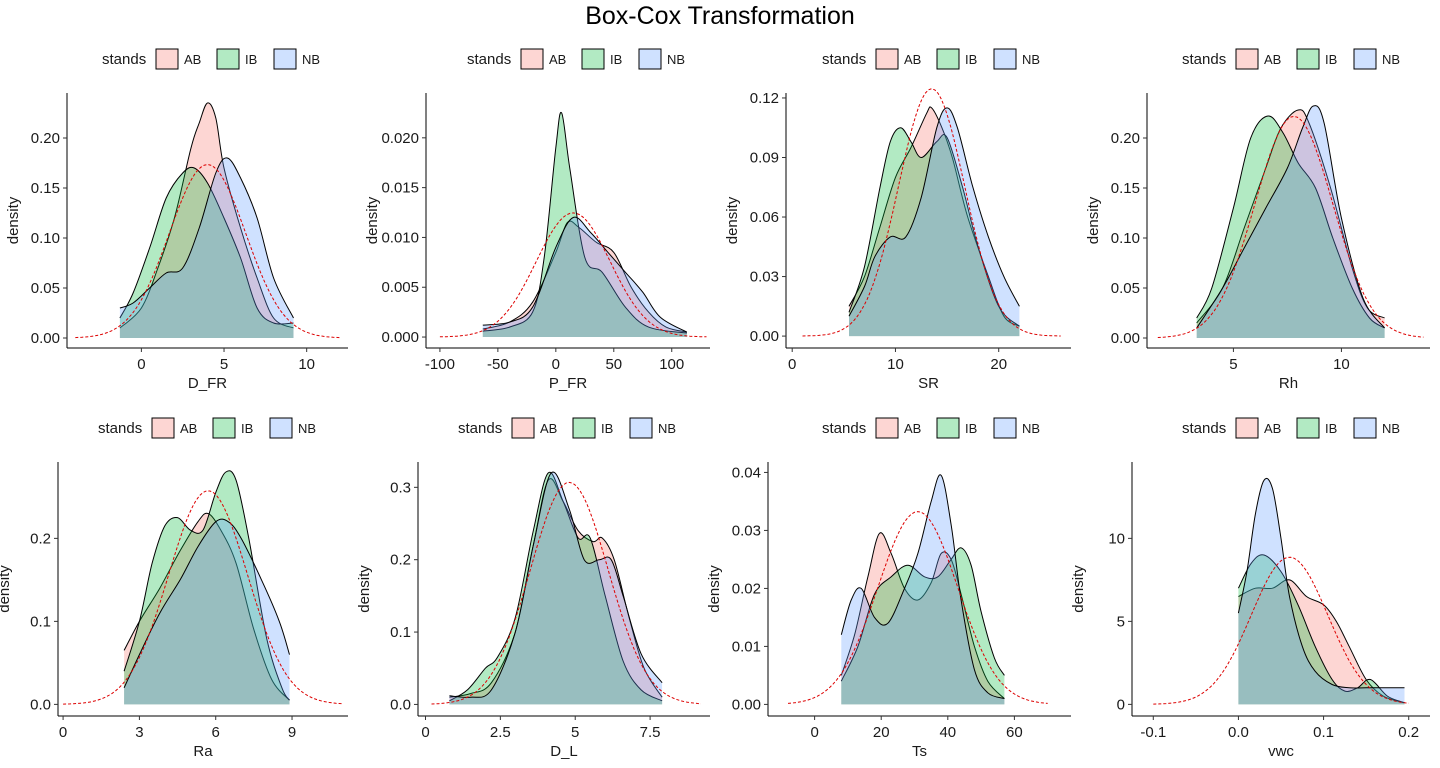  Describe the element at coordinates (400, 704) in the screenshot. I see `y-tick-label: 0.0` at that location.